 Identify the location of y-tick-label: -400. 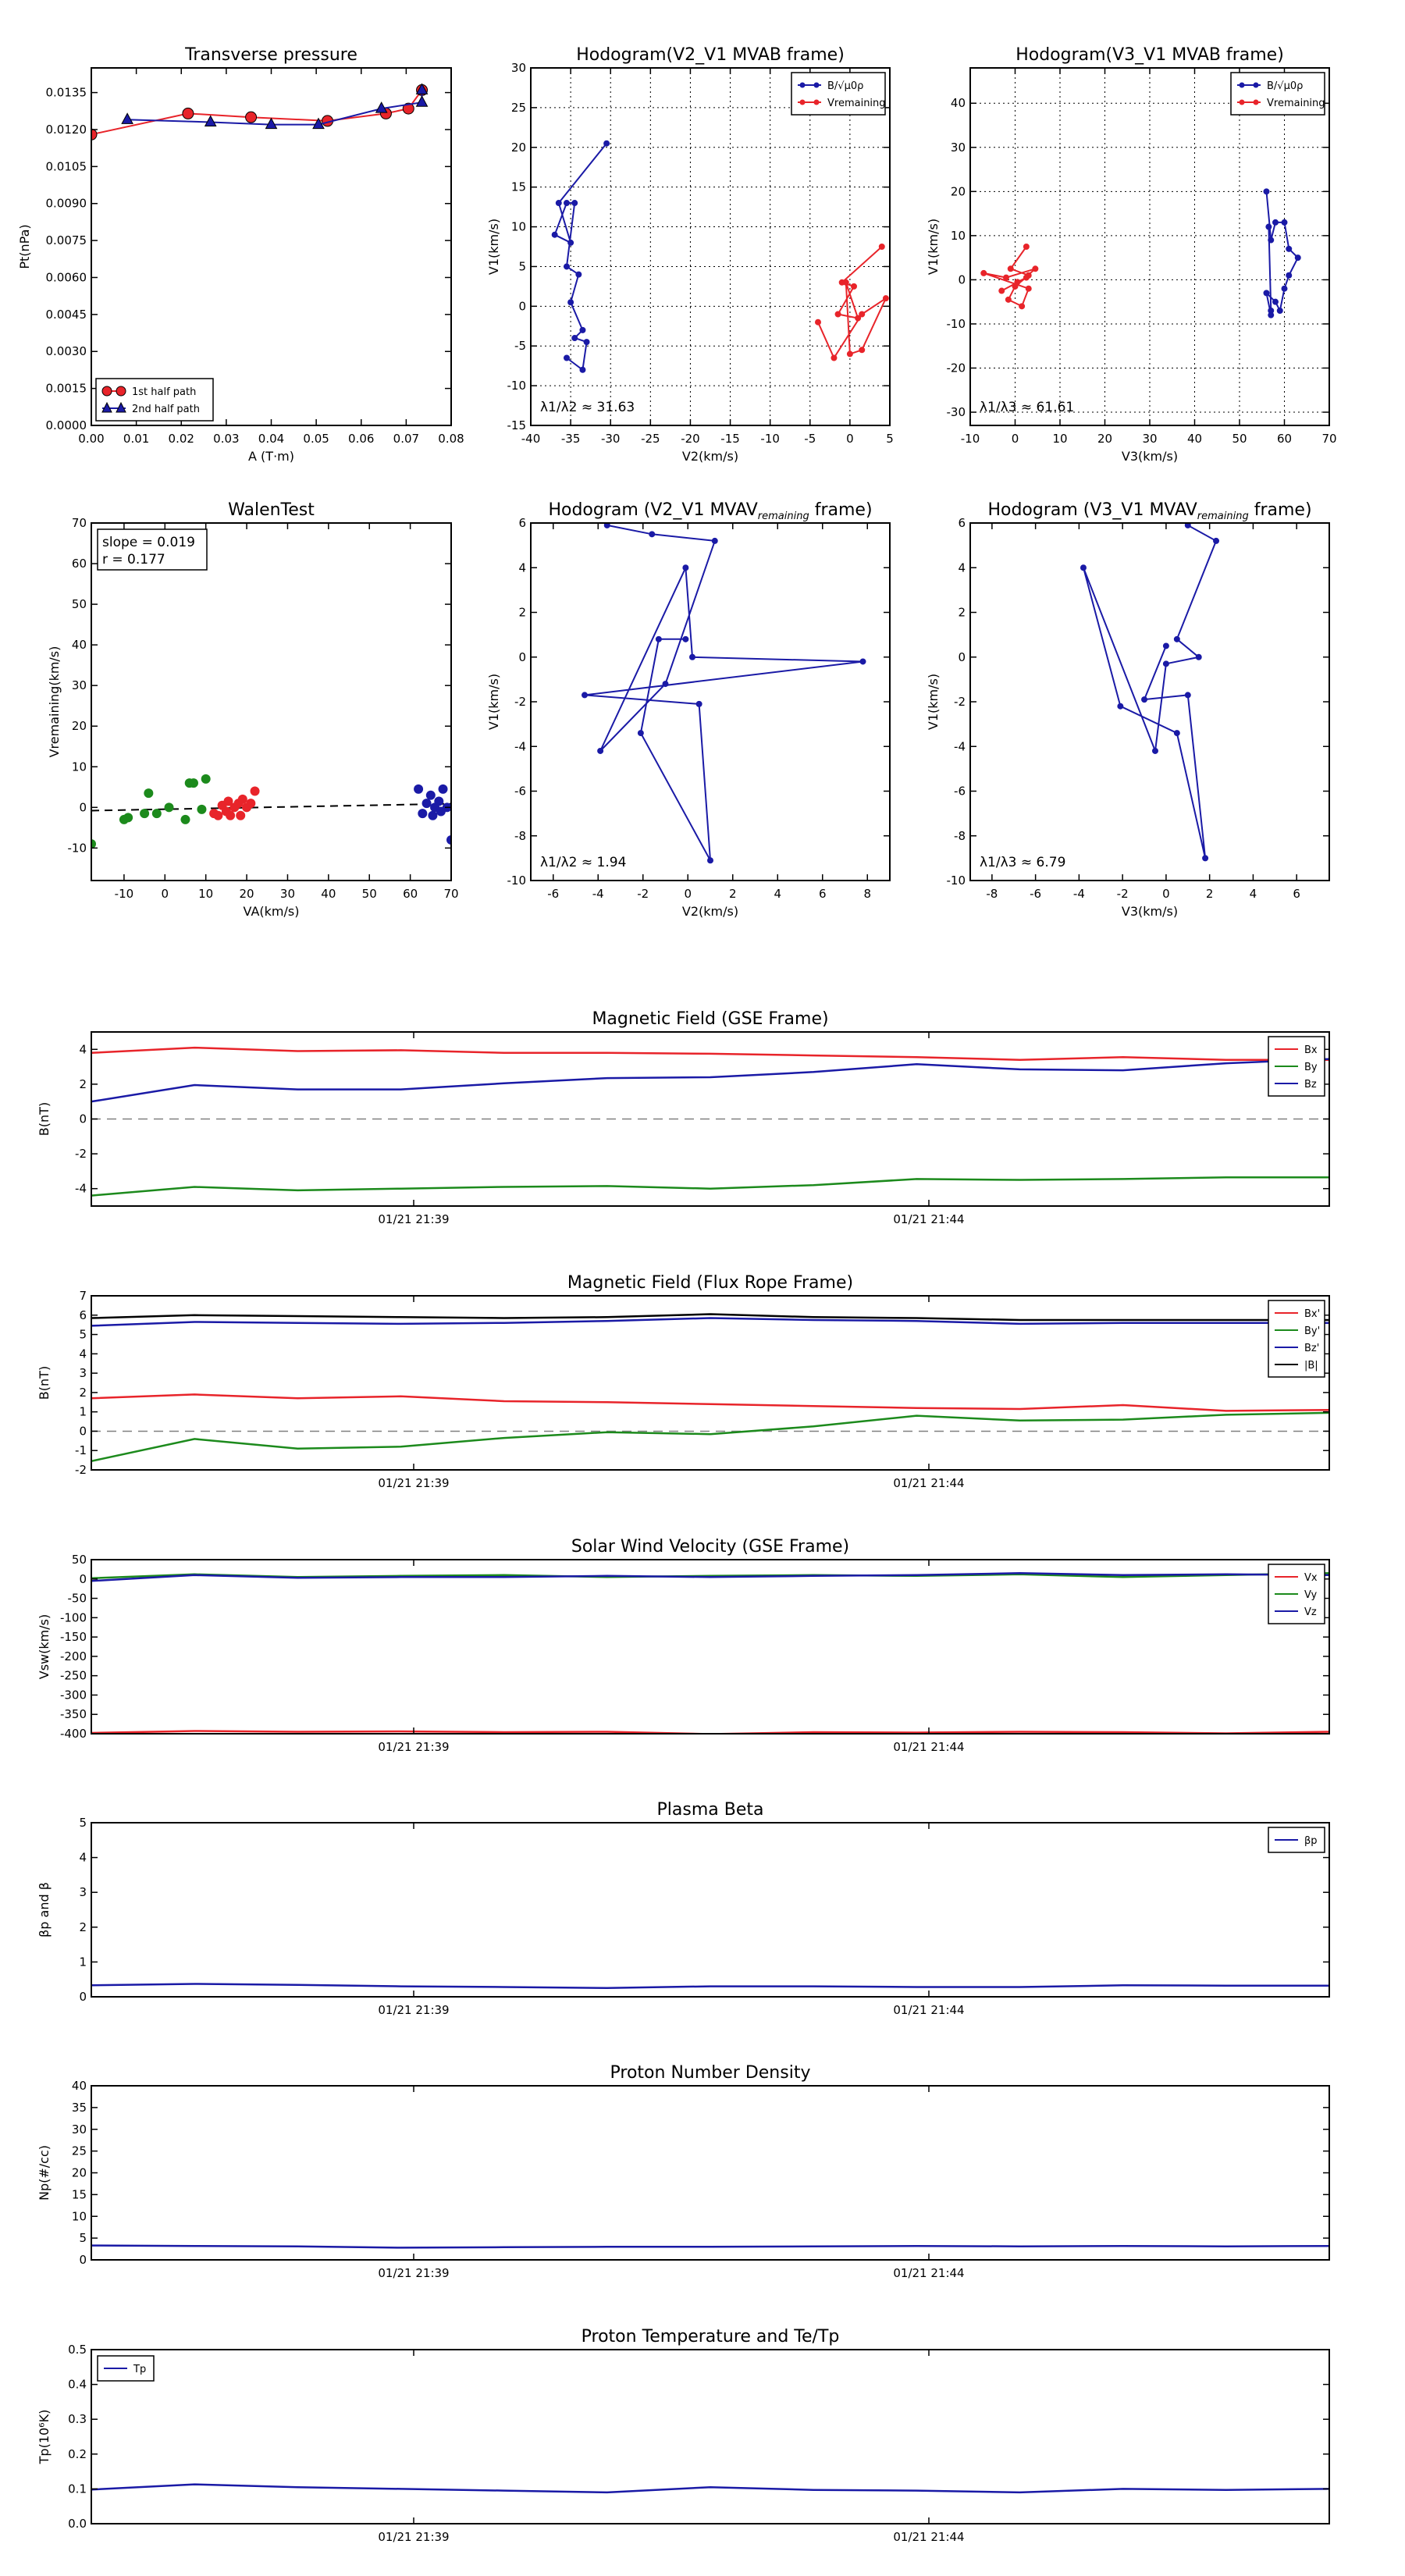
(73, 1734).